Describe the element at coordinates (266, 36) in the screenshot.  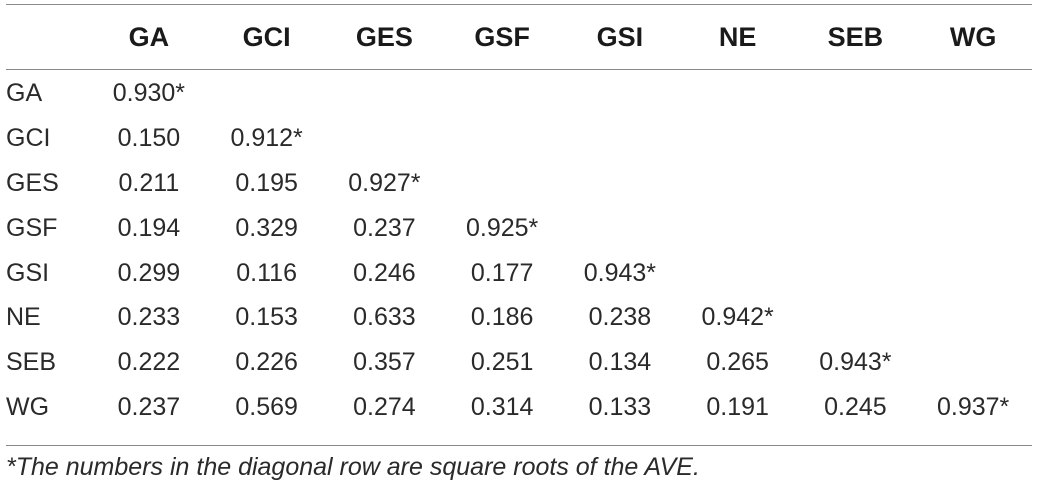
I see `header-cell-gci: GCI` at that location.